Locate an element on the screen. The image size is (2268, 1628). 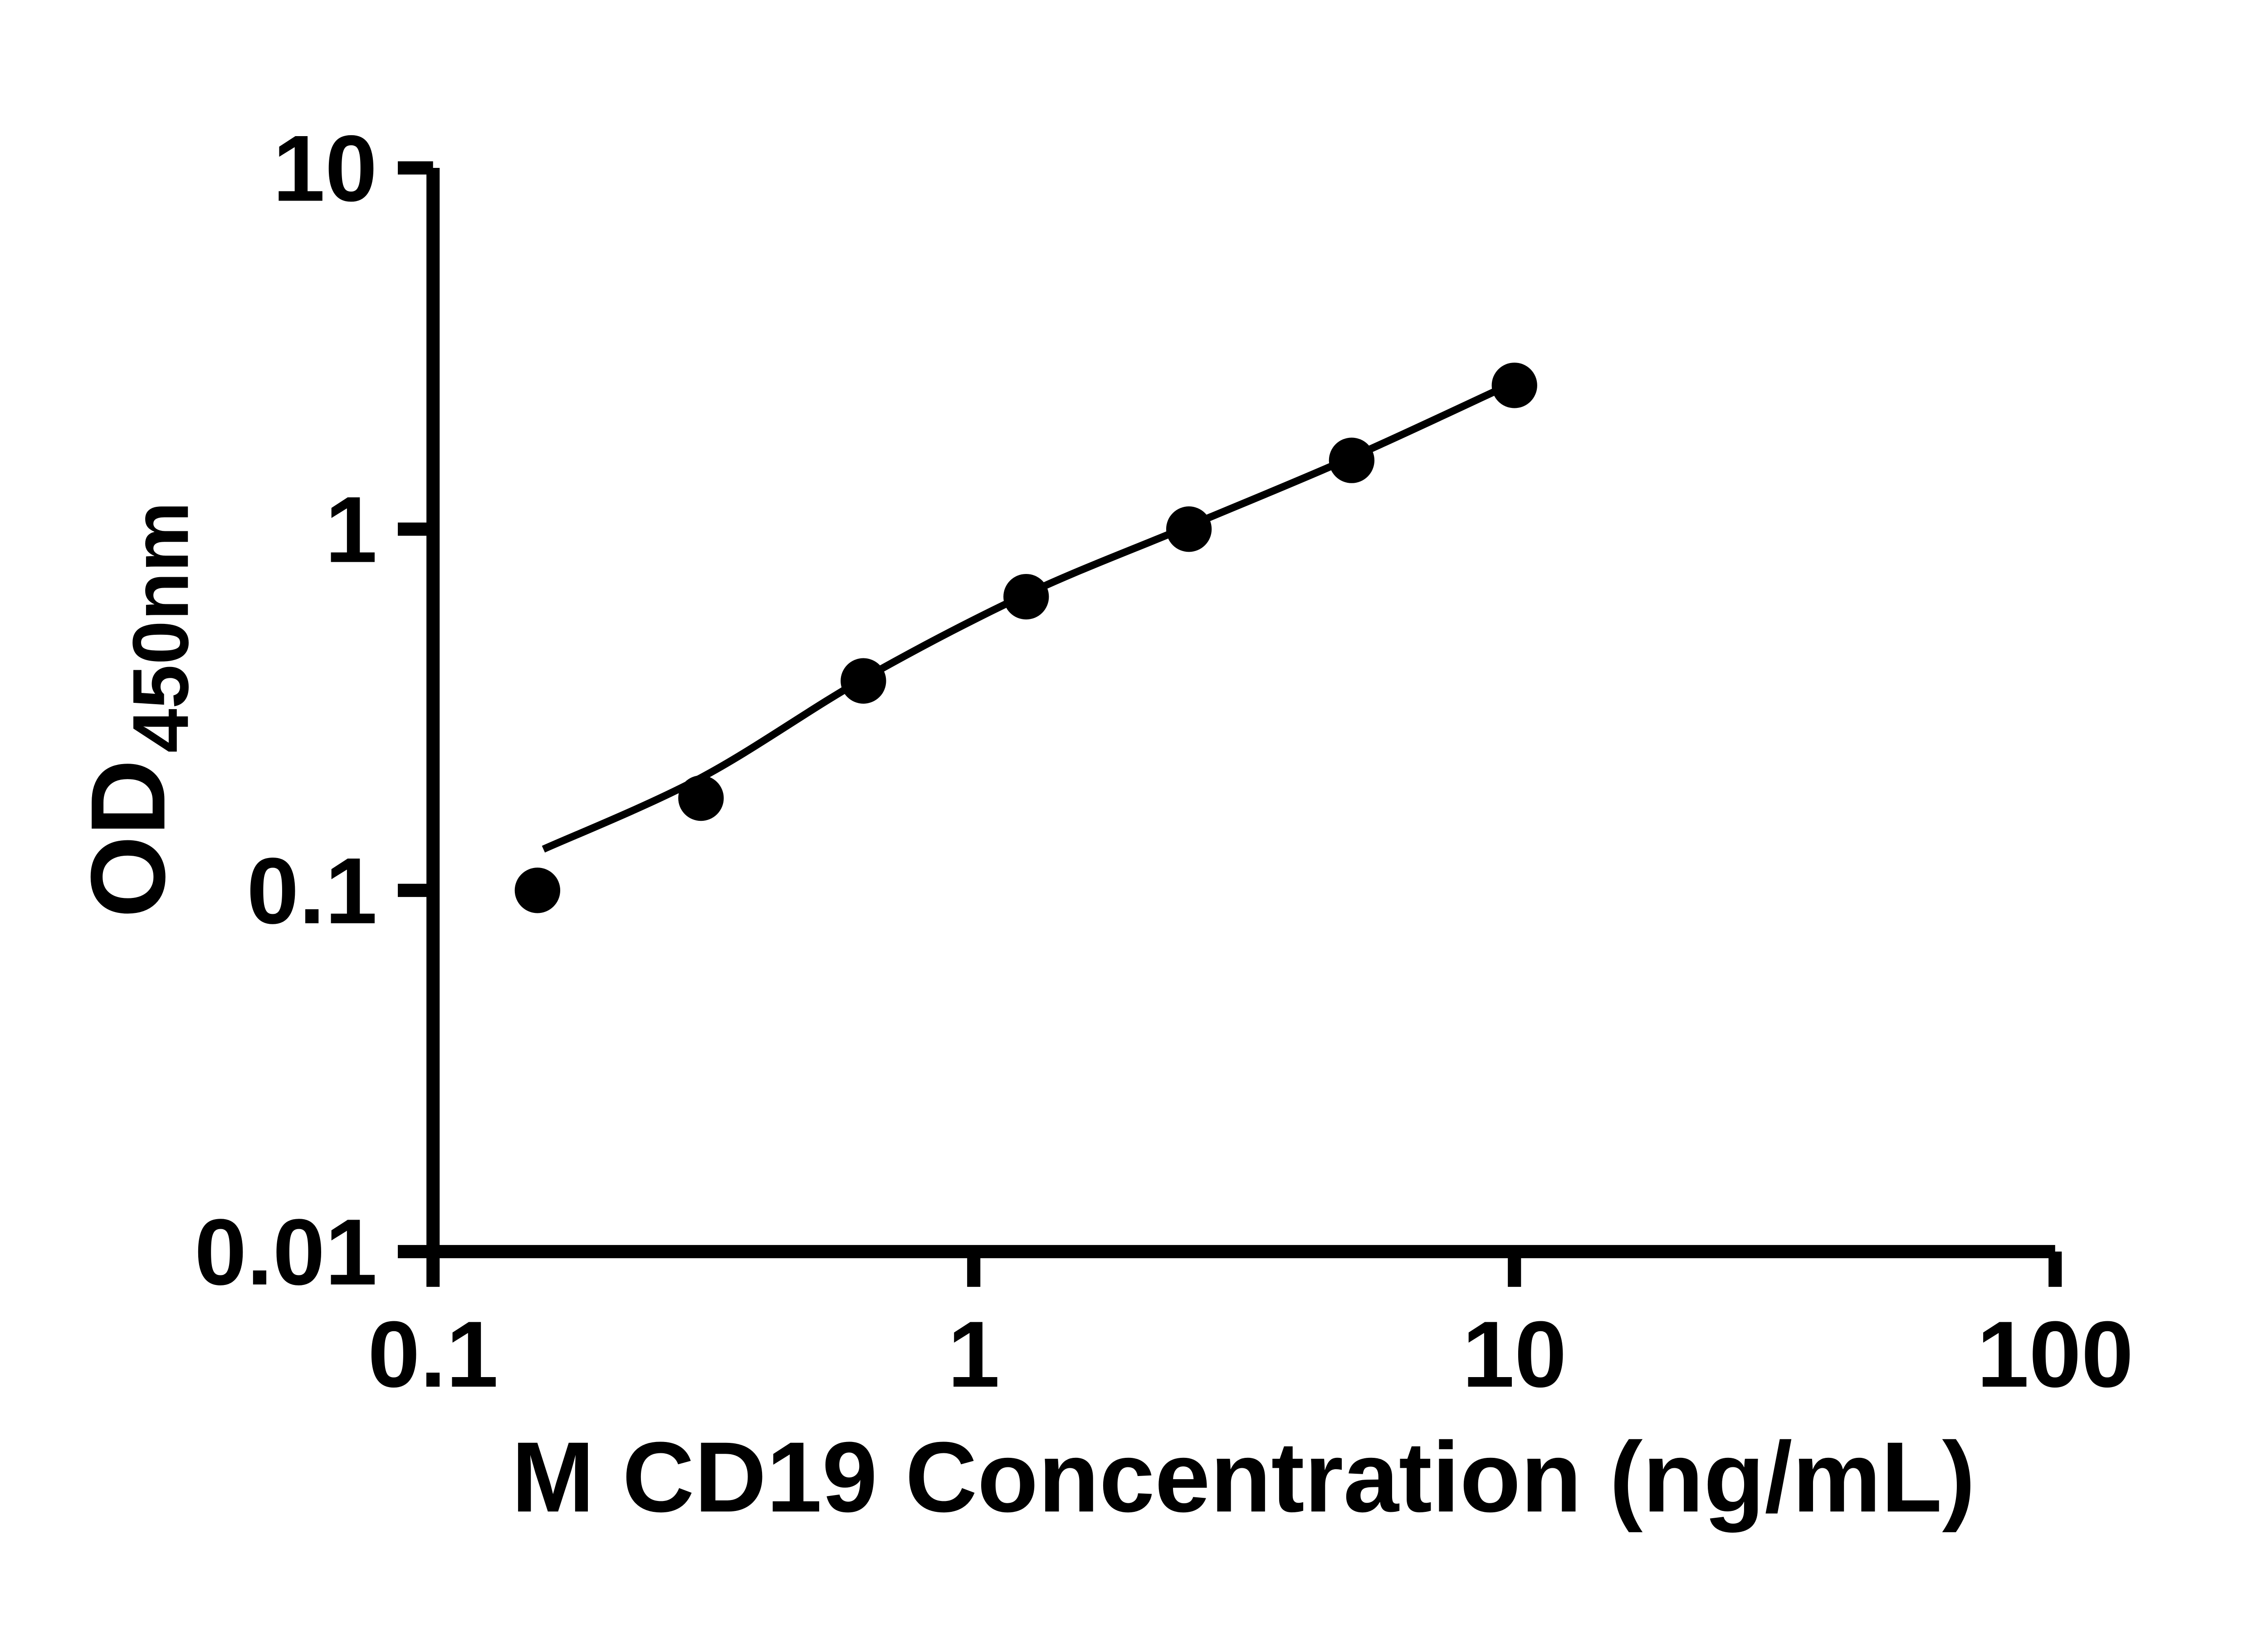
y-axis-title-subscript: 450nm is located at coordinates (161, 627).